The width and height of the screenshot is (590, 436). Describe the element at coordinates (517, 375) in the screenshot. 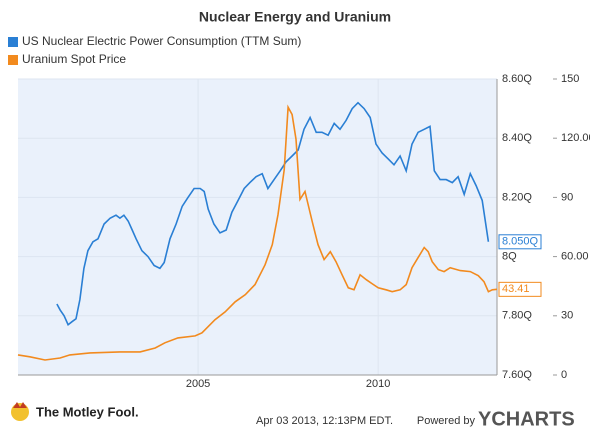

I see `y-tick-label: 7.60Q` at that location.